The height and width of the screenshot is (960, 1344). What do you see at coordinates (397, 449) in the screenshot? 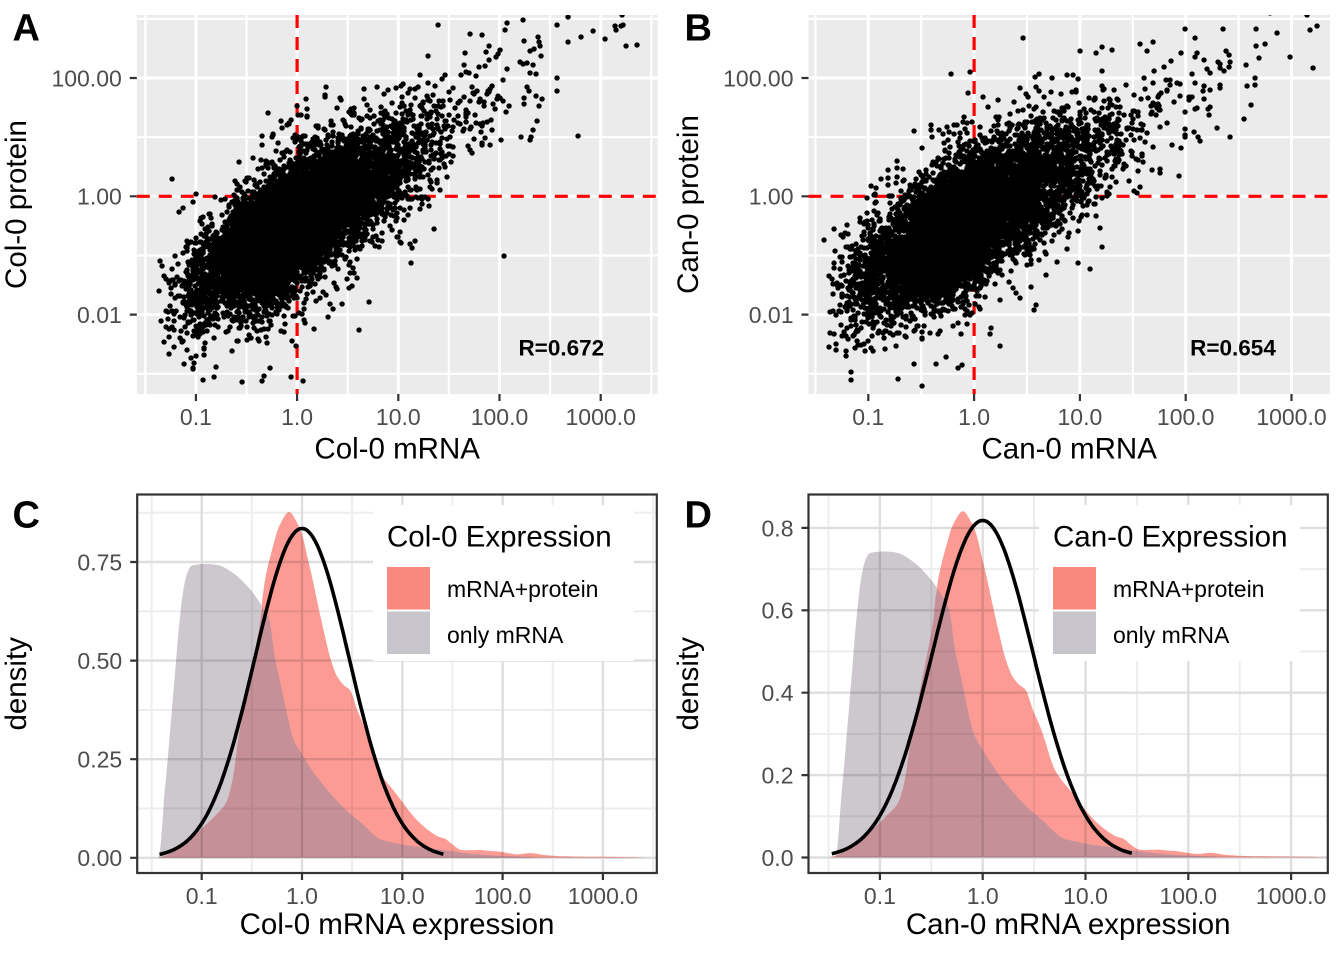
I see `svg-text: Col-0 mRNA` at bounding box center [397, 449].